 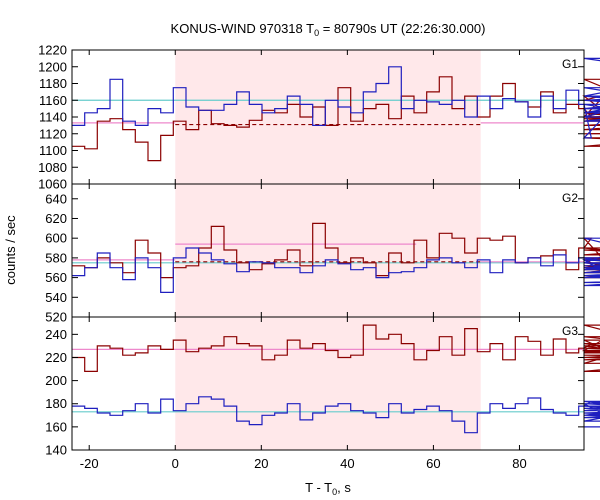 I want to click on x-tick-label: 40, so click(x=347, y=463).